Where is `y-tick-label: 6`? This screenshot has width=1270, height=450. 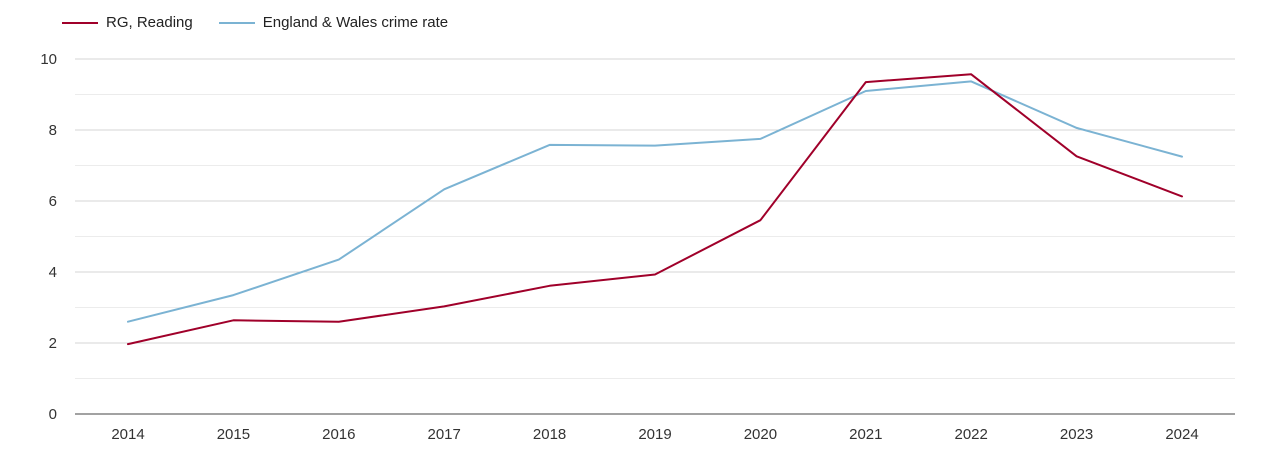 y-tick-label: 6 is located at coordinates (53, 201).